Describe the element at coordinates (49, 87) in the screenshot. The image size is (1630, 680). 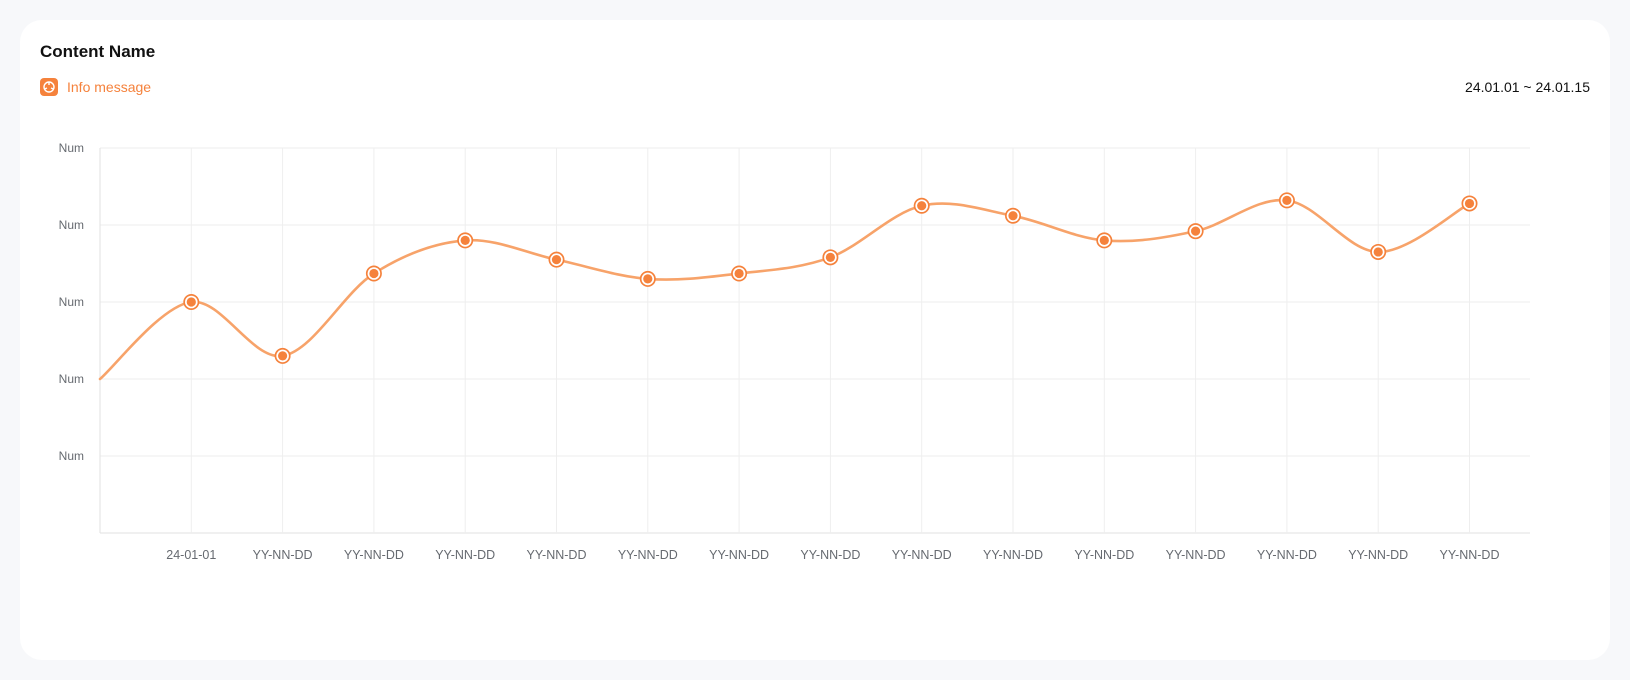
I see `info-icon` at that location.